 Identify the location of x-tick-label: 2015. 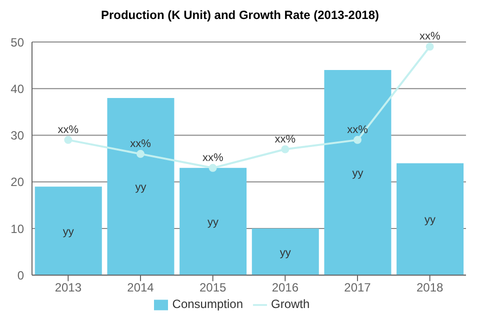
(213, 287).